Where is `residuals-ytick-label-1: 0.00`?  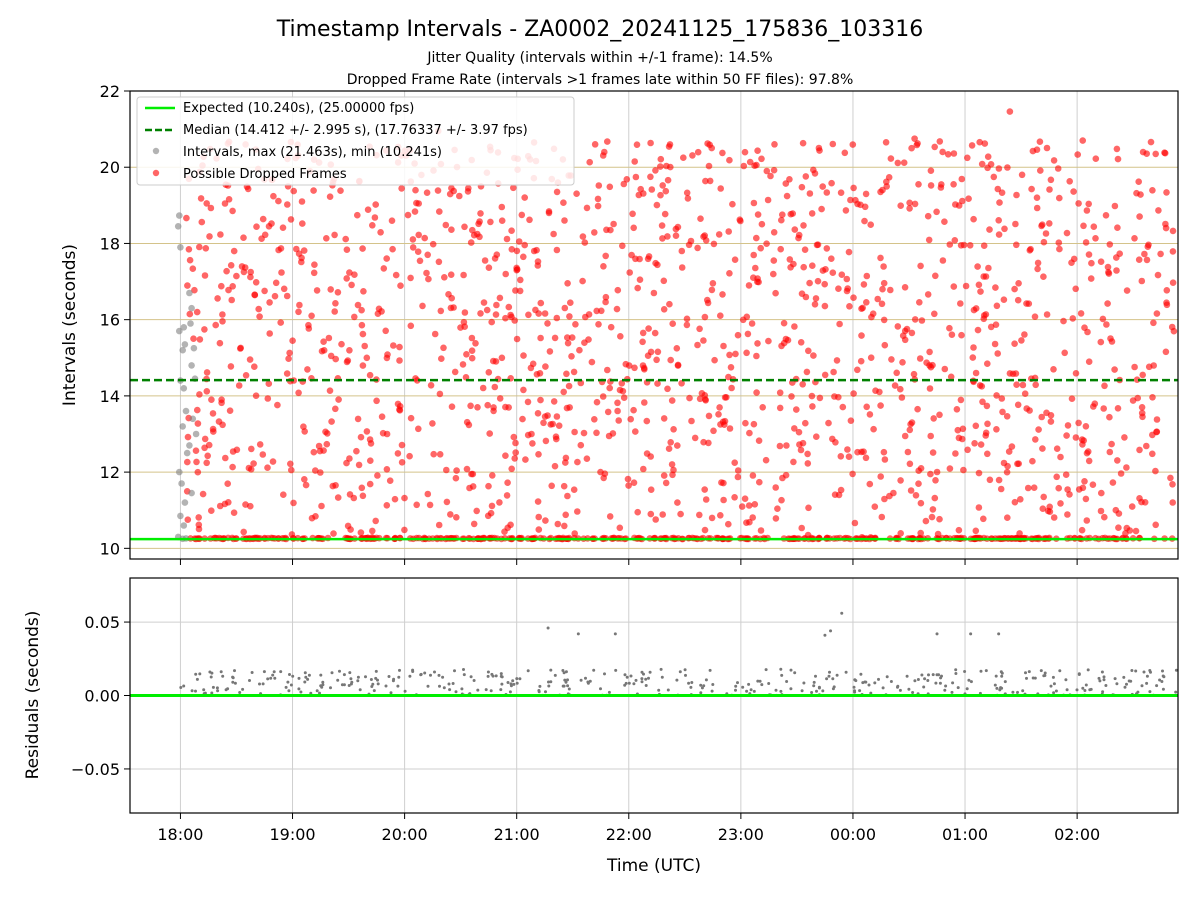 residuals-ytick-label-1: 0.00 is located at coordinates (102, 696).